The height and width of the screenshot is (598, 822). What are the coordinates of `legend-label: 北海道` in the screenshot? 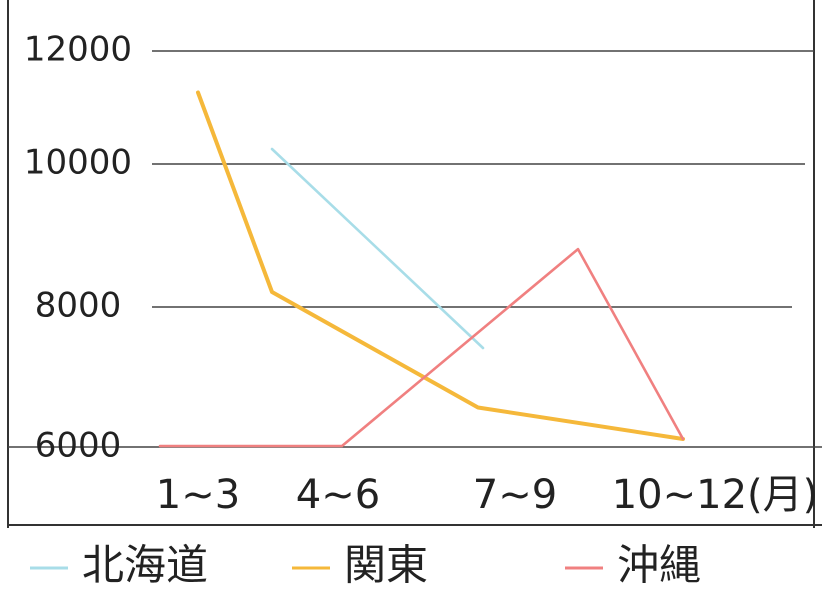 It's located at (145, 565).